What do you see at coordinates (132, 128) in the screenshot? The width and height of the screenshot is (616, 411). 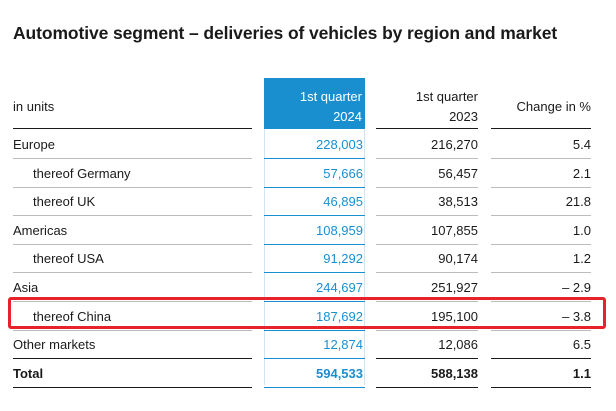 I see `header-rule-label` at bounding box center [132, 128].